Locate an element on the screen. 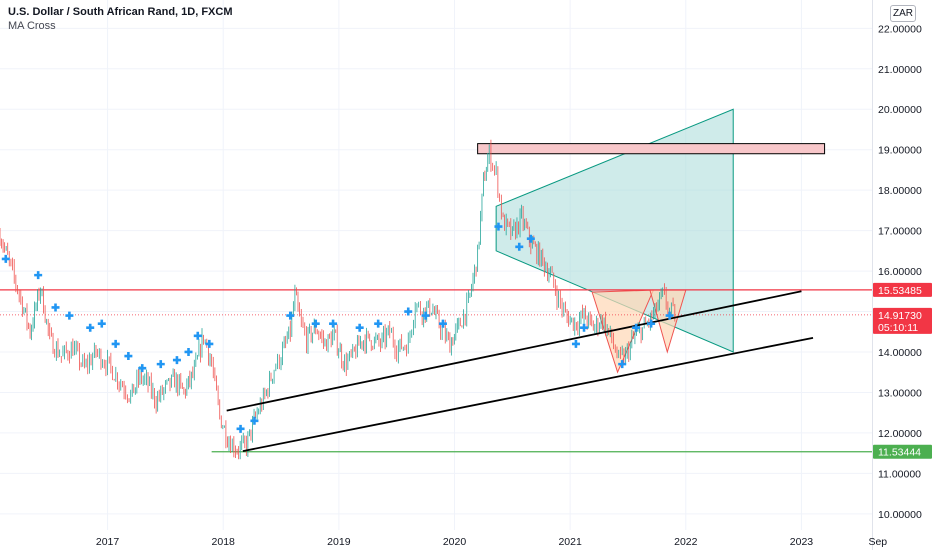  price-tag-last-bg is located at coordinates (902, 320).